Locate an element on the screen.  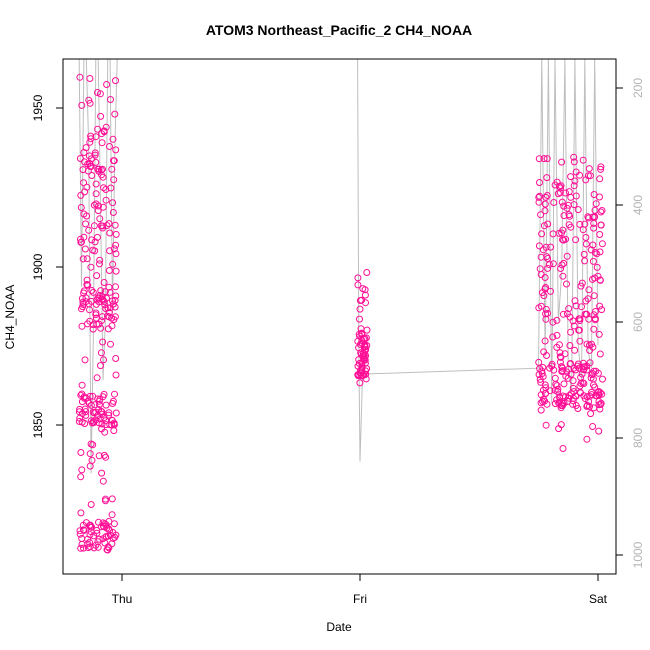
x-axis: Thu Fri Sat is located at coordinates (360, 589).